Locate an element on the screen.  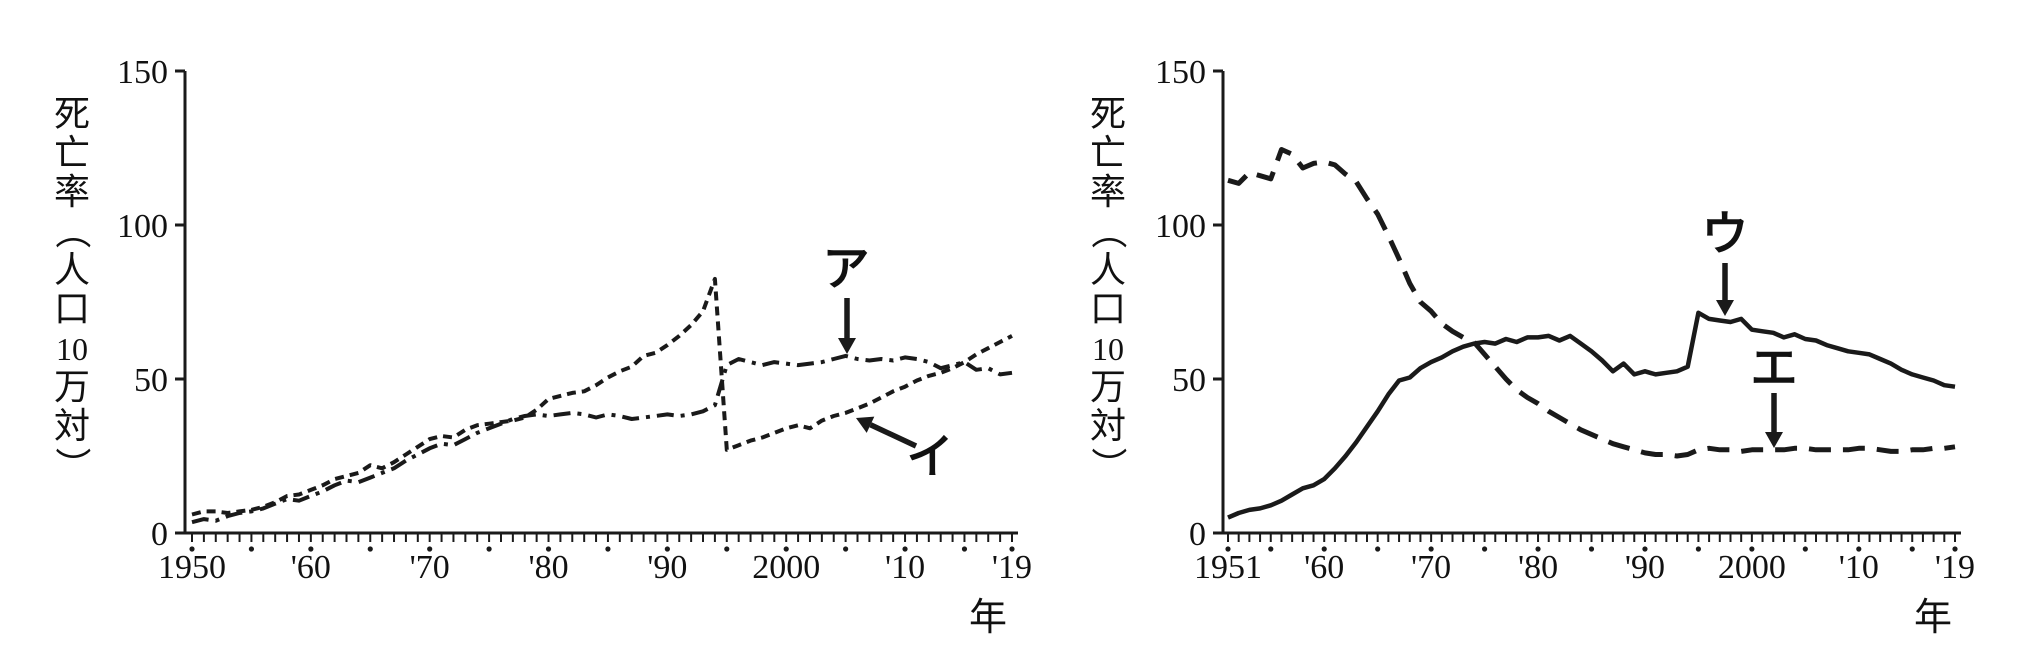
left-x-tick-label: 2000 is located at coordinates (786, 567).